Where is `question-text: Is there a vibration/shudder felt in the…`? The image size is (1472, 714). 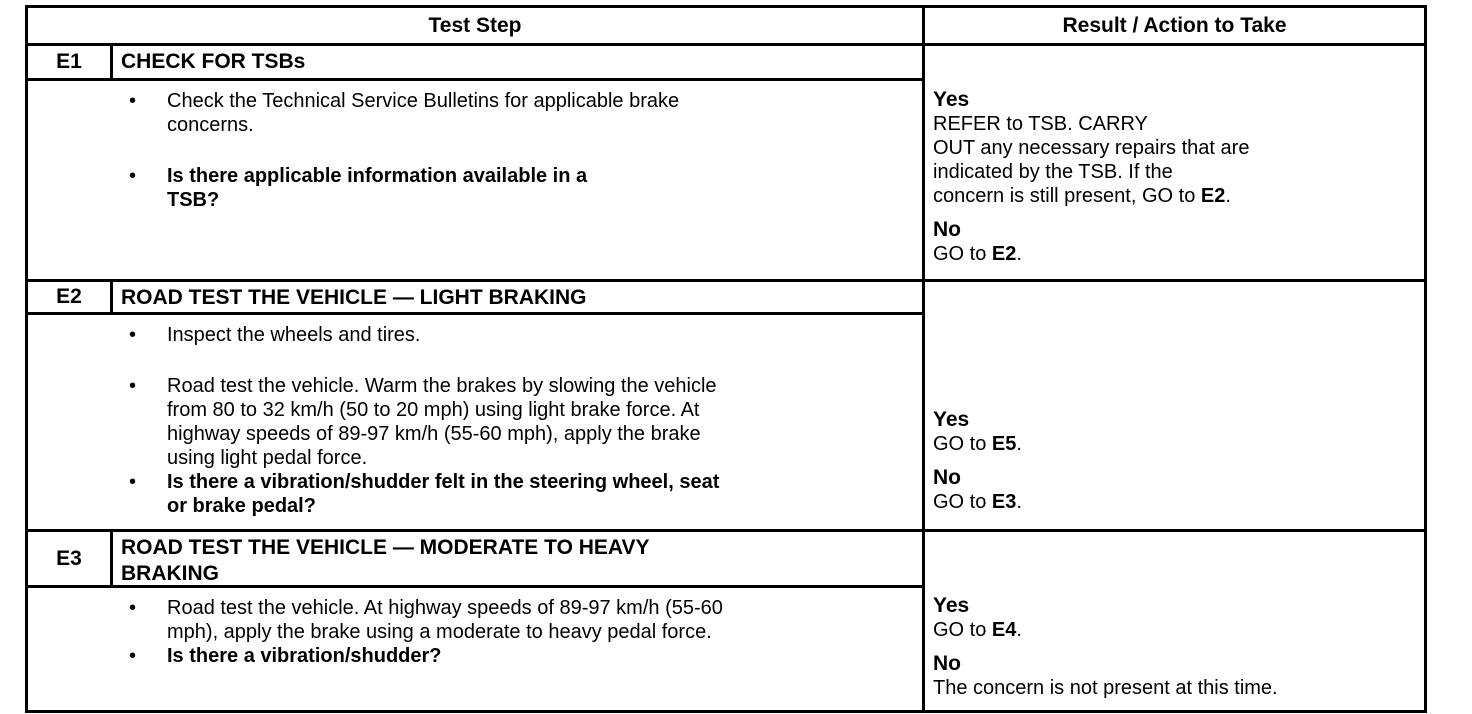
question-text: Is there a vibration/shudder felt in the… is located at coordinates (443, 494).